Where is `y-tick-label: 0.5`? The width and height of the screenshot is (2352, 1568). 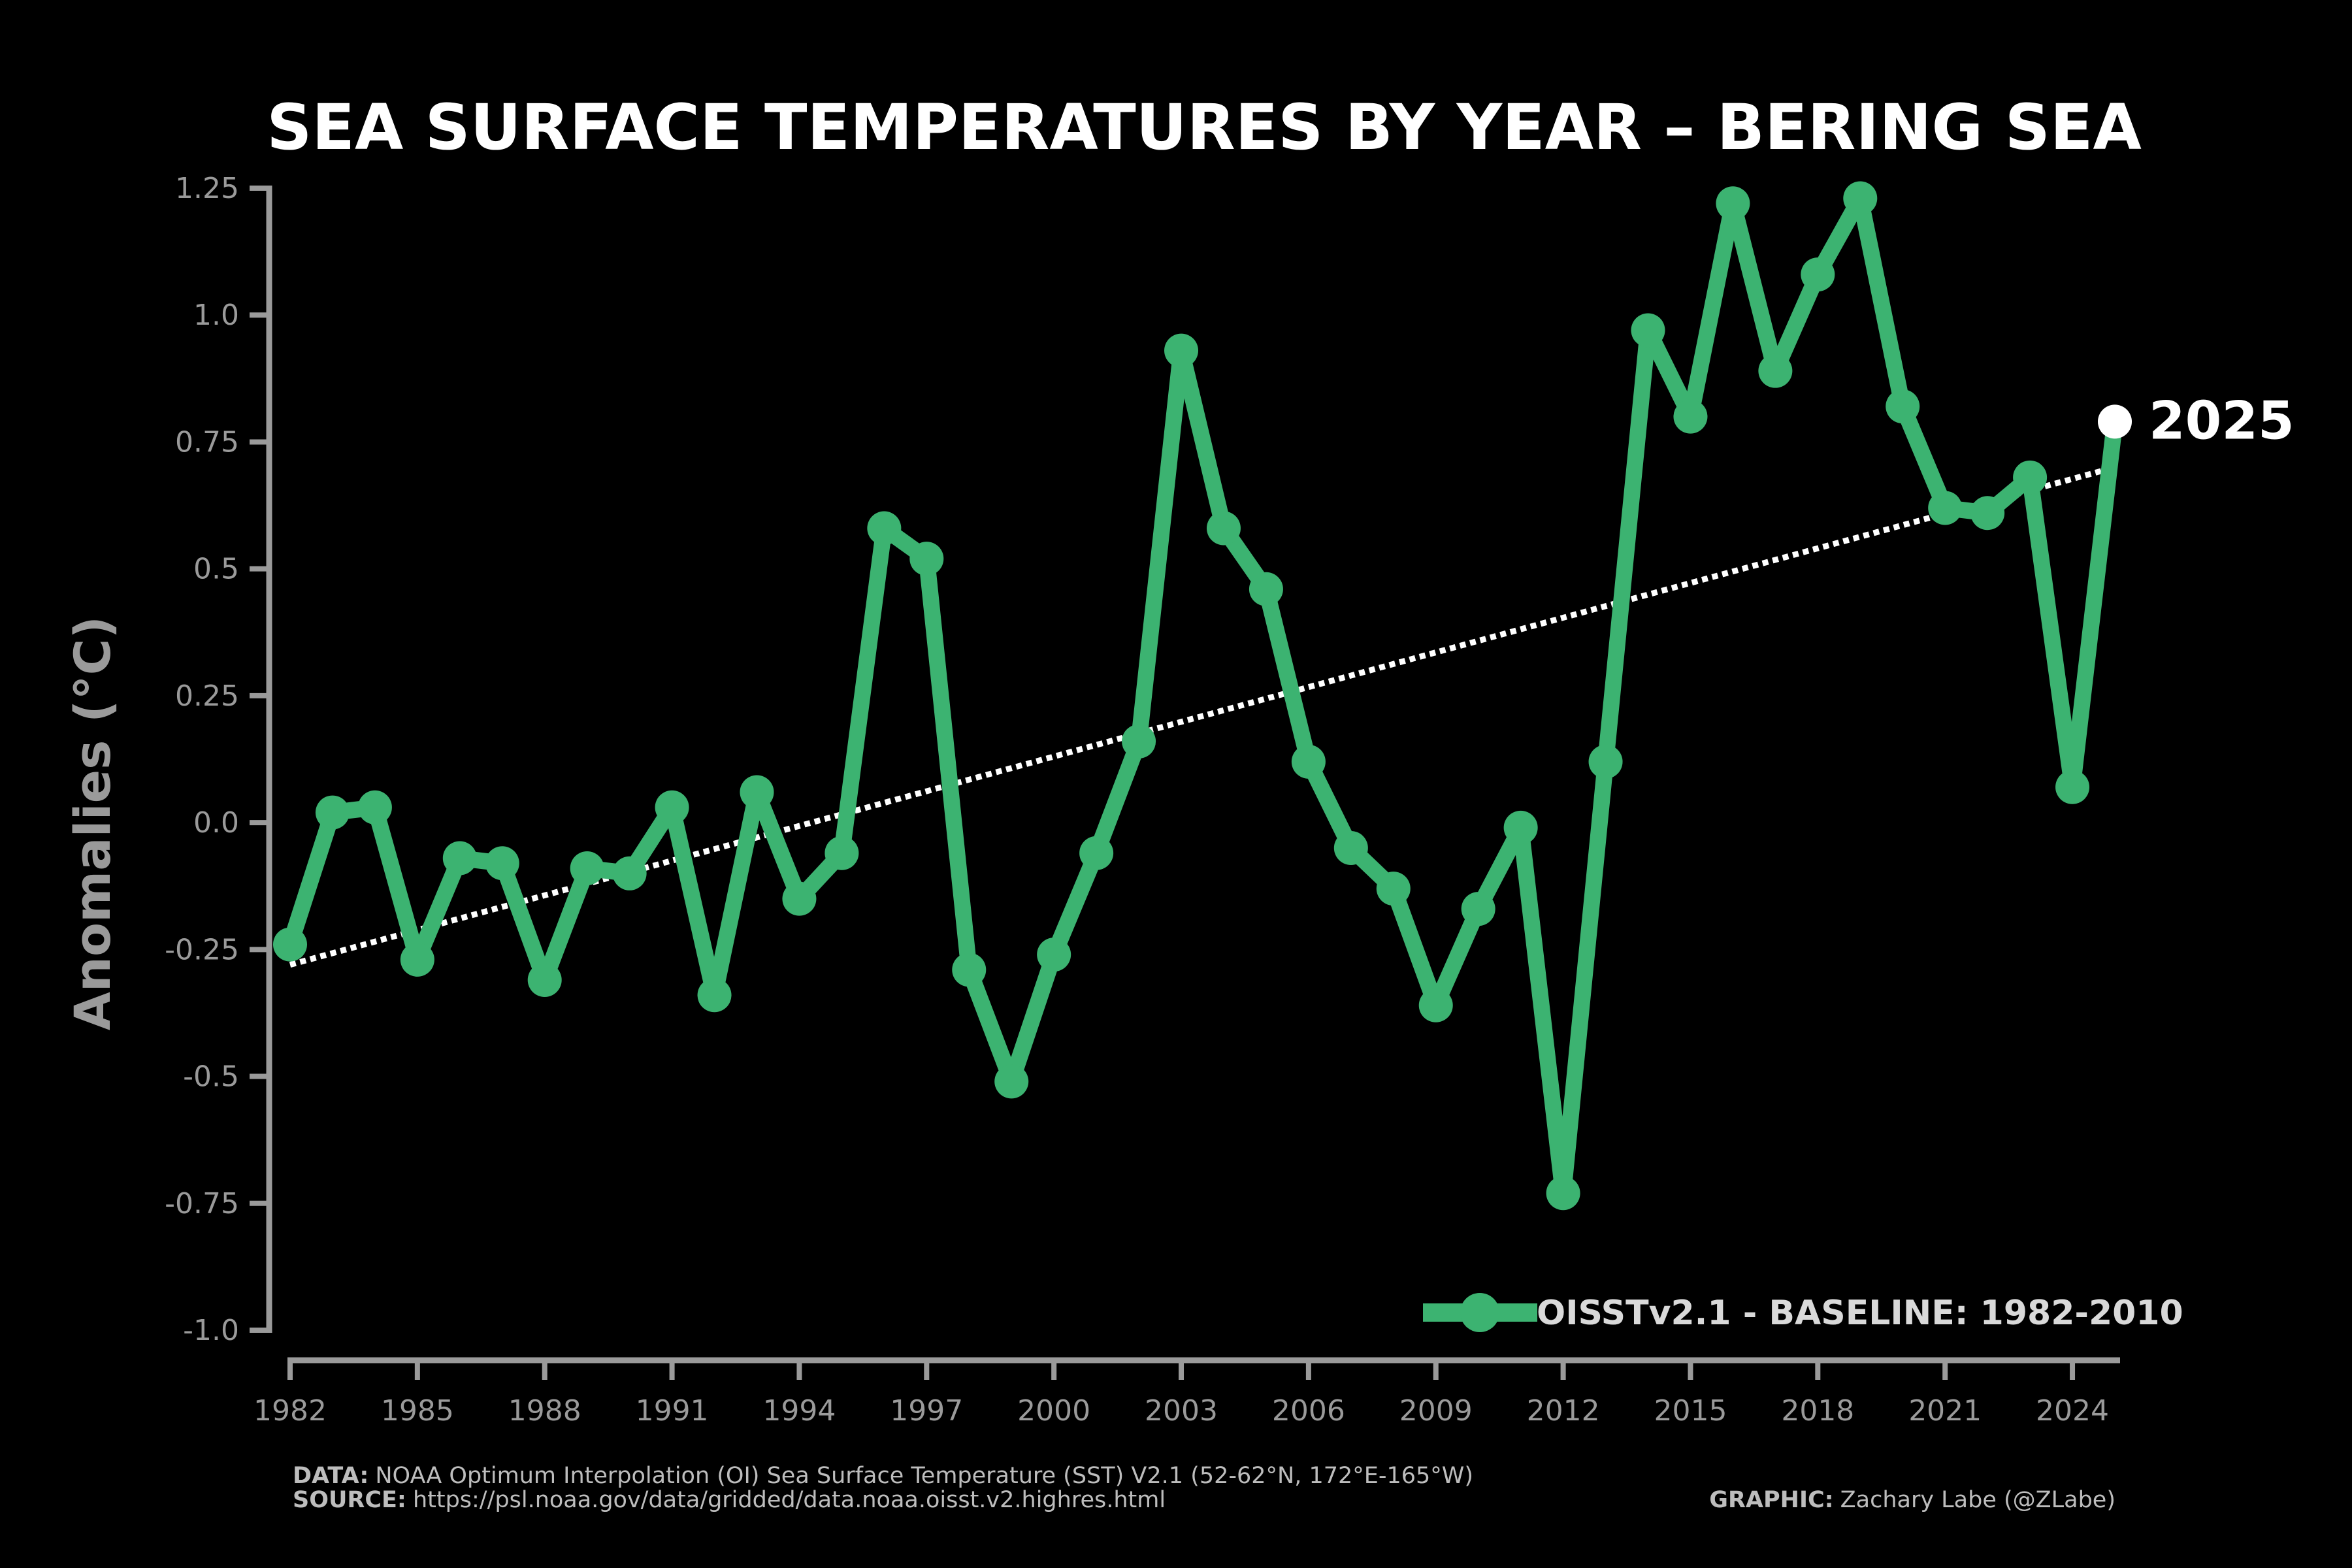 y-tick-label: 0.5 is located at coordinates (216, 569).